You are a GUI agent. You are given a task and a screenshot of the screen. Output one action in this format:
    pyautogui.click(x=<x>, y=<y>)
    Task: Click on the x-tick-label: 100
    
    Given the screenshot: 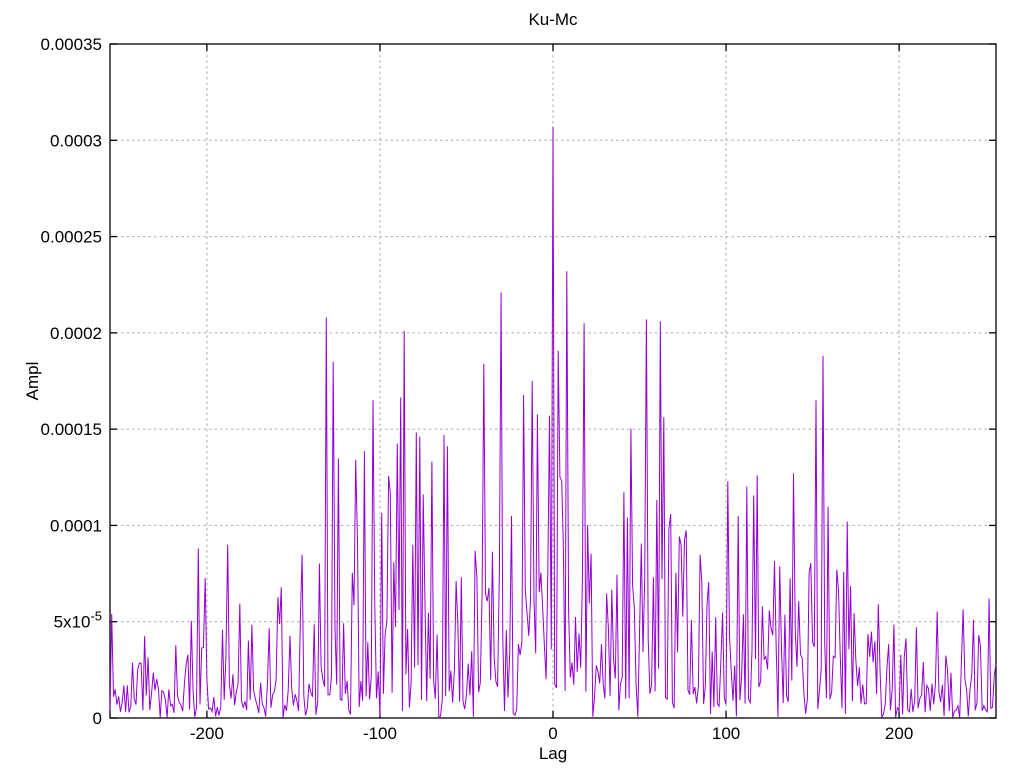 What is the action you would take?
    pyautogui.click(x=726, y=733)
    